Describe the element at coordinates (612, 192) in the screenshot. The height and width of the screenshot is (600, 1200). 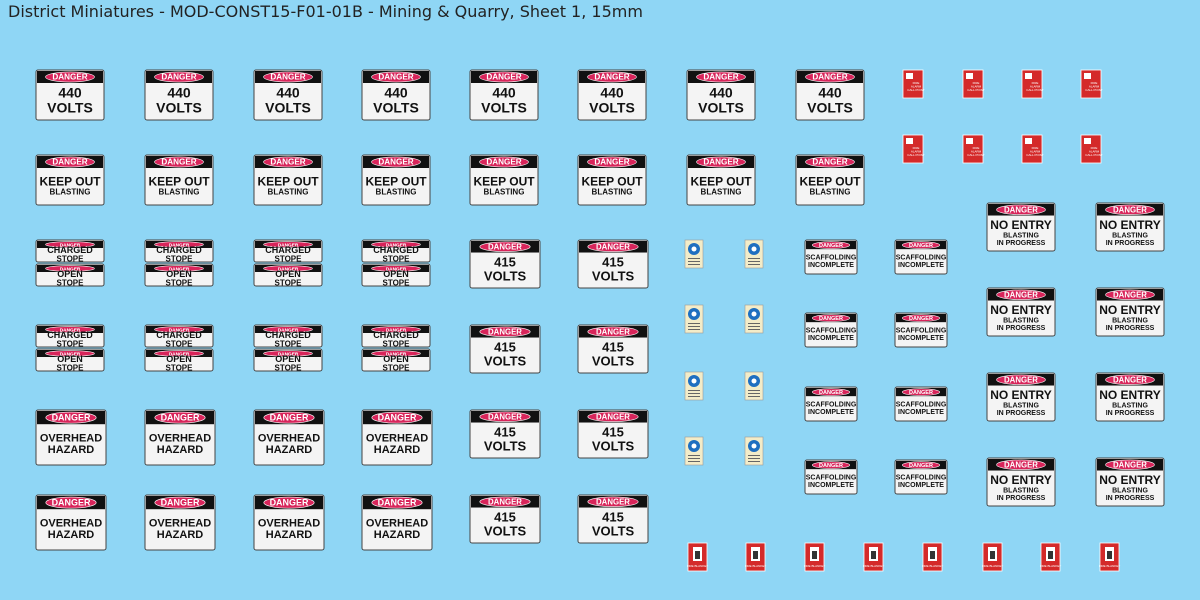
I see `sign-text: BLASTING` at that location.